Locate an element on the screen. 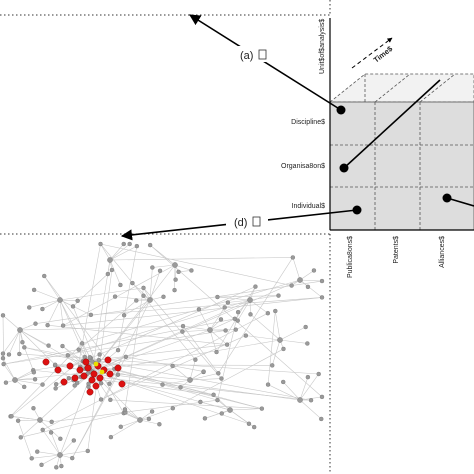 The image size is (474, 474). unit-of-analysis-label: Unit$of$analysis$ is located at coordinates (322, 46).